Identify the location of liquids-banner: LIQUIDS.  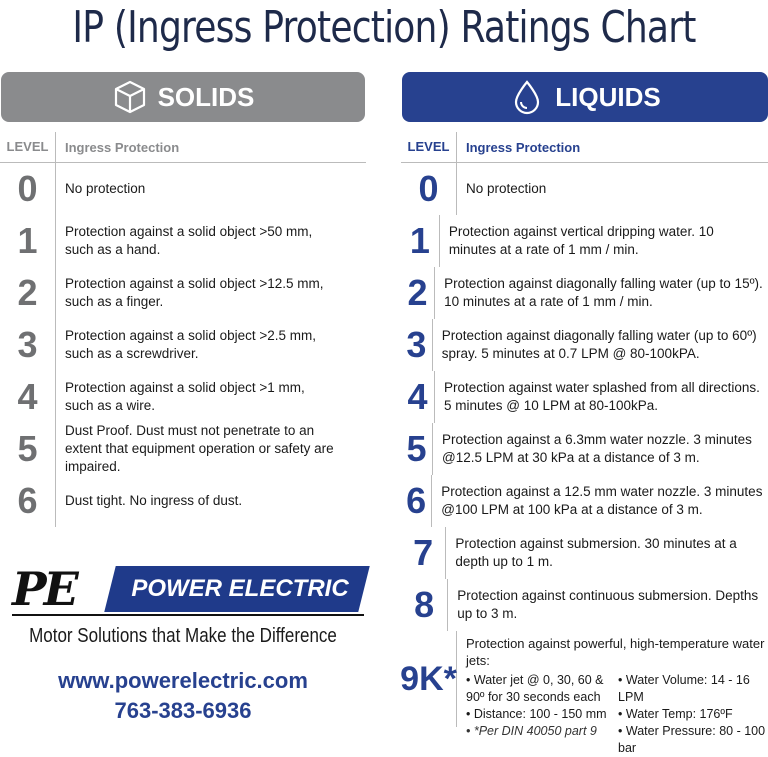
(585, 97).